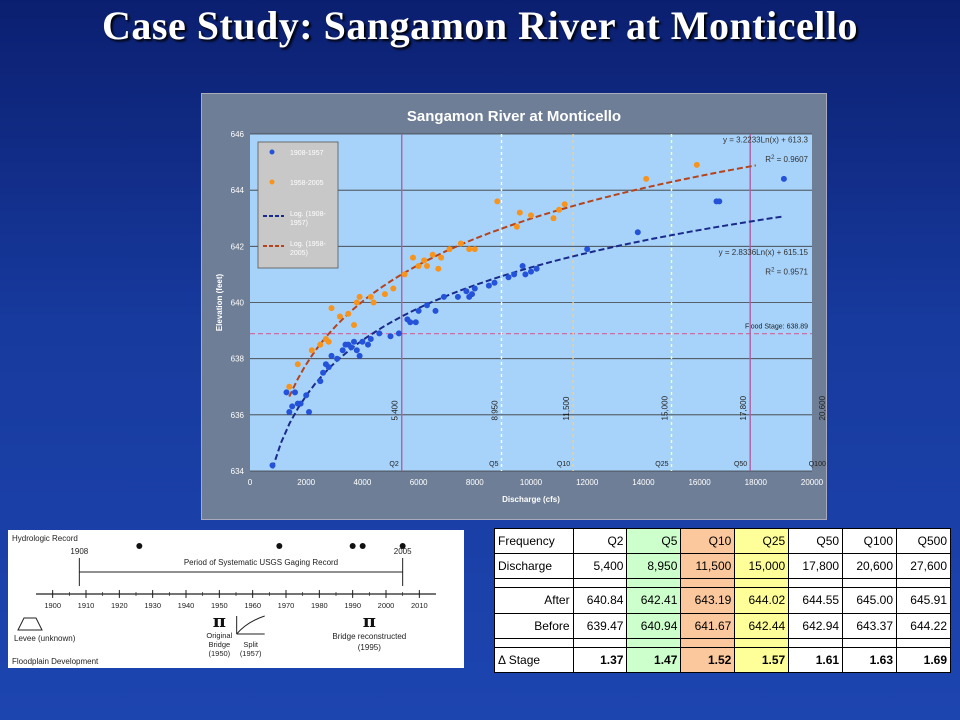 The height and width of the screenshot is (720, 960). What do you see at coordinates (306, 482) in the screenshot?
I see `x-tick-label: 2000` at bounding box center [306, 482].